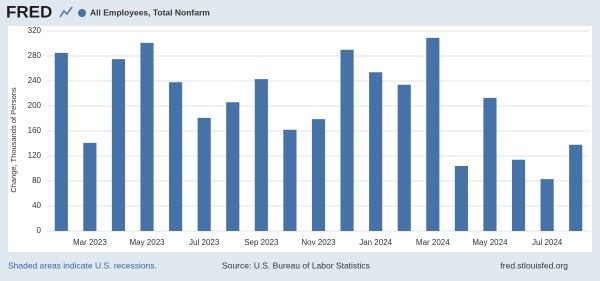  What do you see at coordinates (39, 230) in the screenshot?
I see `y-tick-label: 0` at bounding box center [39, 230].